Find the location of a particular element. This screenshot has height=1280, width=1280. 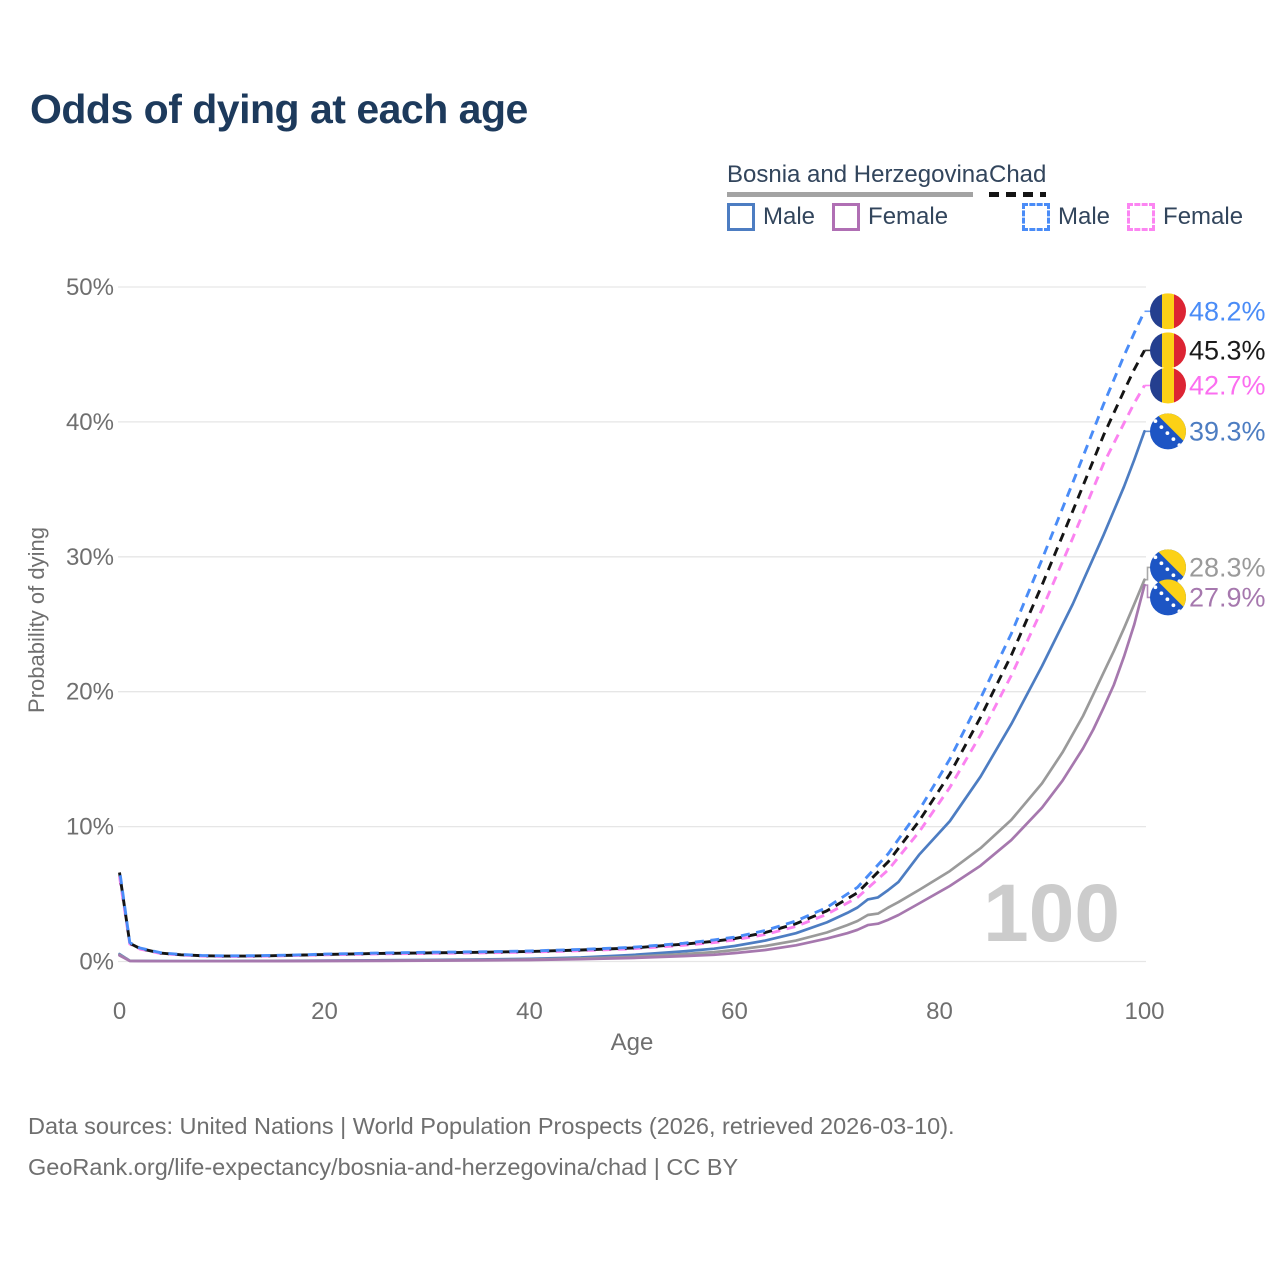

legend-items-chad: Male Female is located at coordinates (1132, 217).